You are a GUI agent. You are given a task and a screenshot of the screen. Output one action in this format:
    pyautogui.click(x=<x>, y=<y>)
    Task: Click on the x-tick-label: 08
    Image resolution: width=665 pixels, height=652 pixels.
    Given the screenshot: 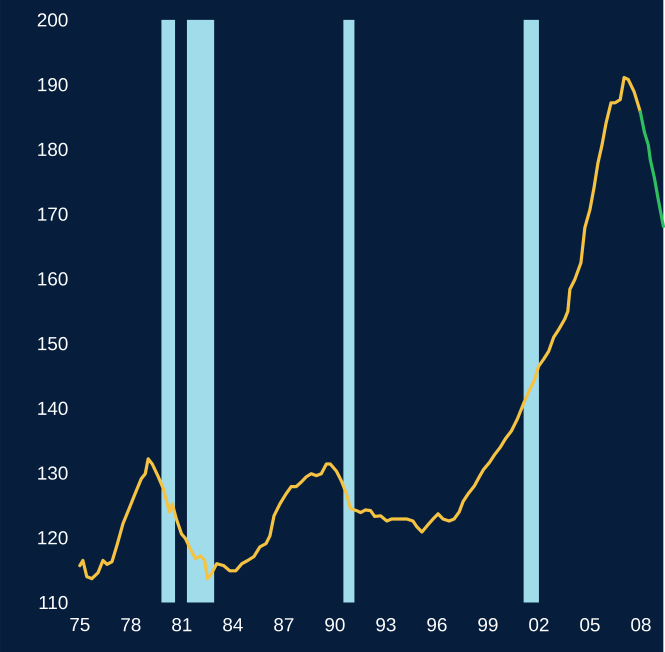 What is the action you would take?
    pyautogui.click(x=641, y=625)
    